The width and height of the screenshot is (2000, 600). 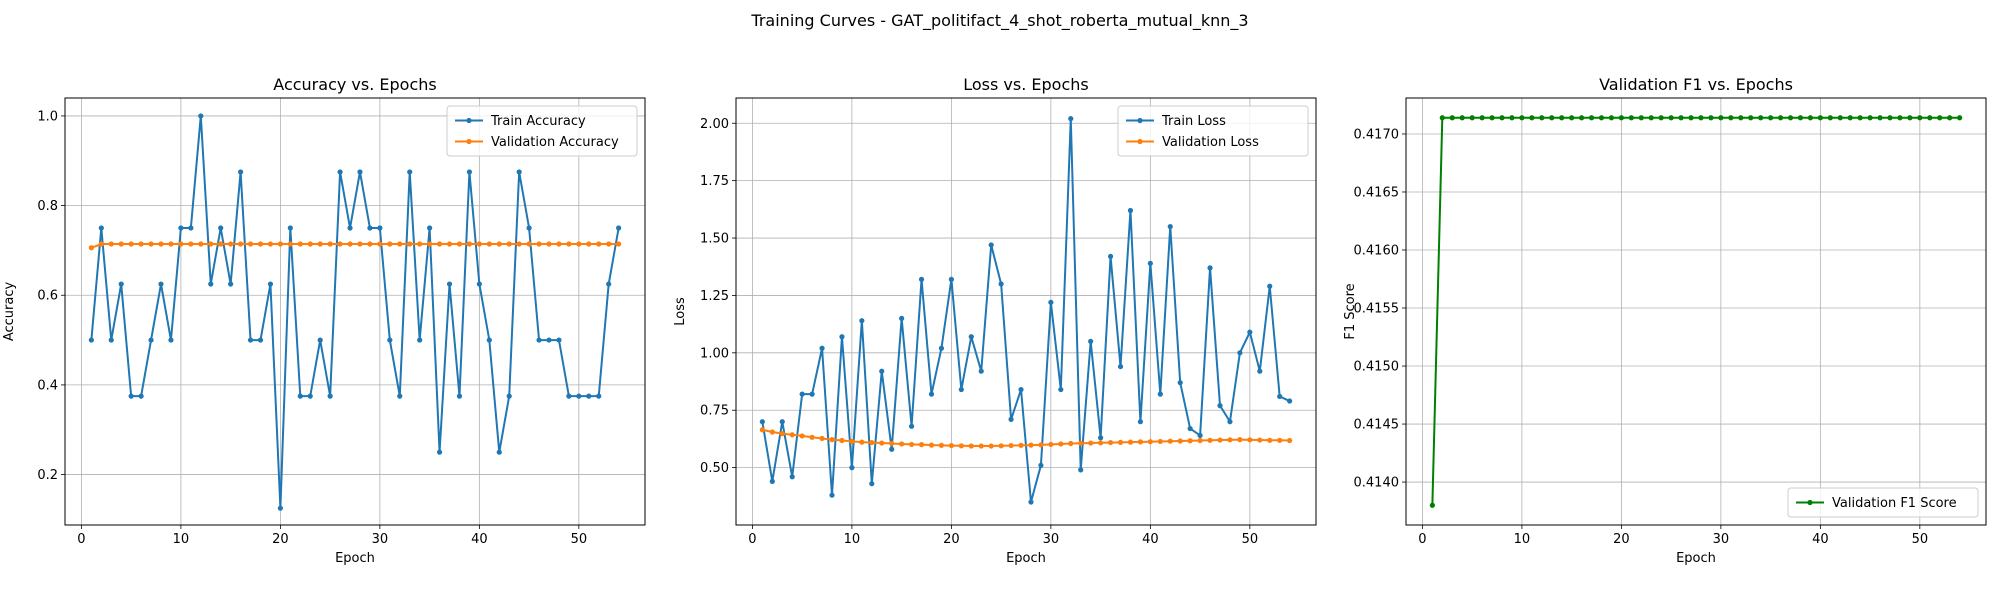 I want to click on y-tick-label: 0.75, so click(x=714, y=411).